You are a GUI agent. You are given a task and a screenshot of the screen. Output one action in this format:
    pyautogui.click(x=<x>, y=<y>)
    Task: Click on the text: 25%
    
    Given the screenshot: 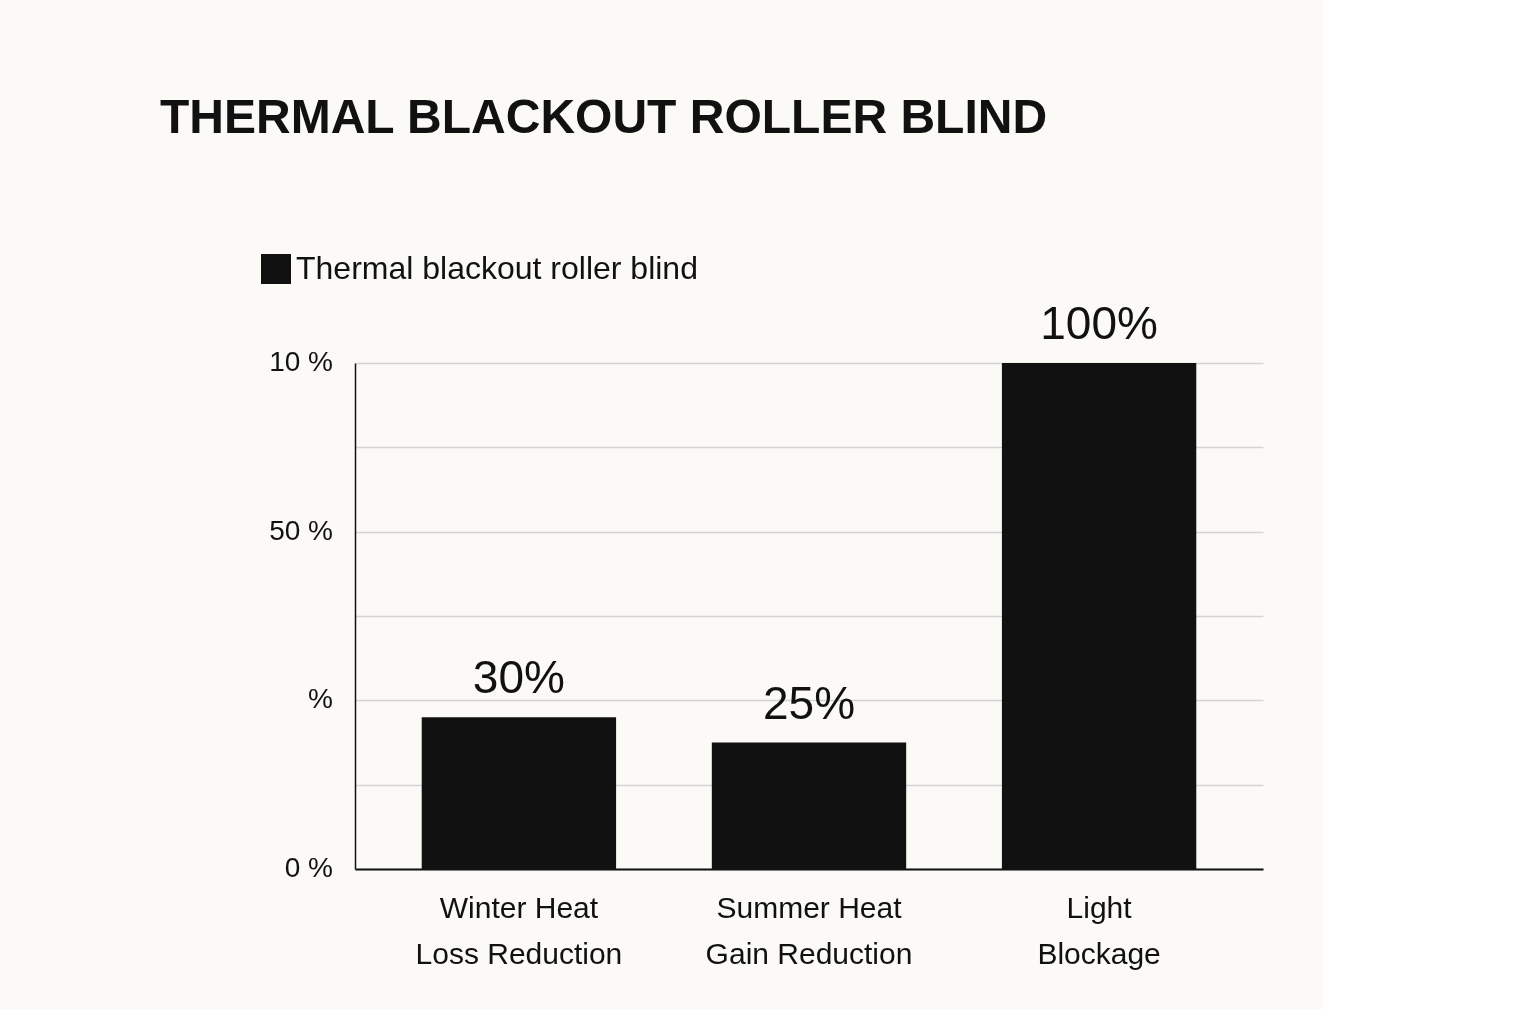 What is the action you would take?
    pyautogui.click(x=809, y=702)
    